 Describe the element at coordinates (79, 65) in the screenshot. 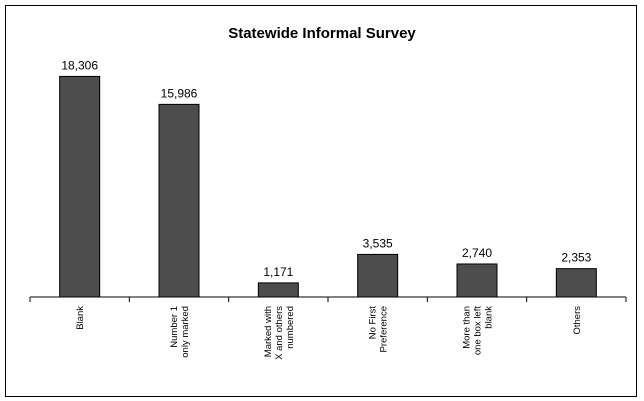

I see `data-label: 18,306` at that location.